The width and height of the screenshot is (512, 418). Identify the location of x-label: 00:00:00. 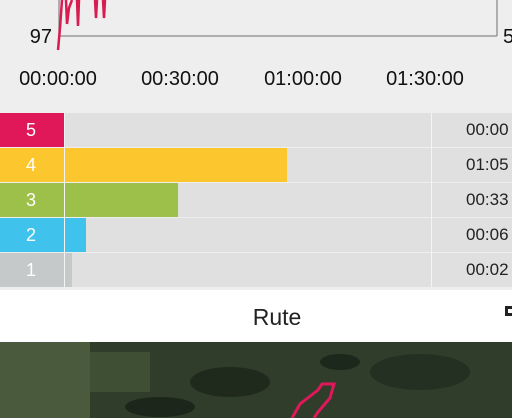
(58, 79).